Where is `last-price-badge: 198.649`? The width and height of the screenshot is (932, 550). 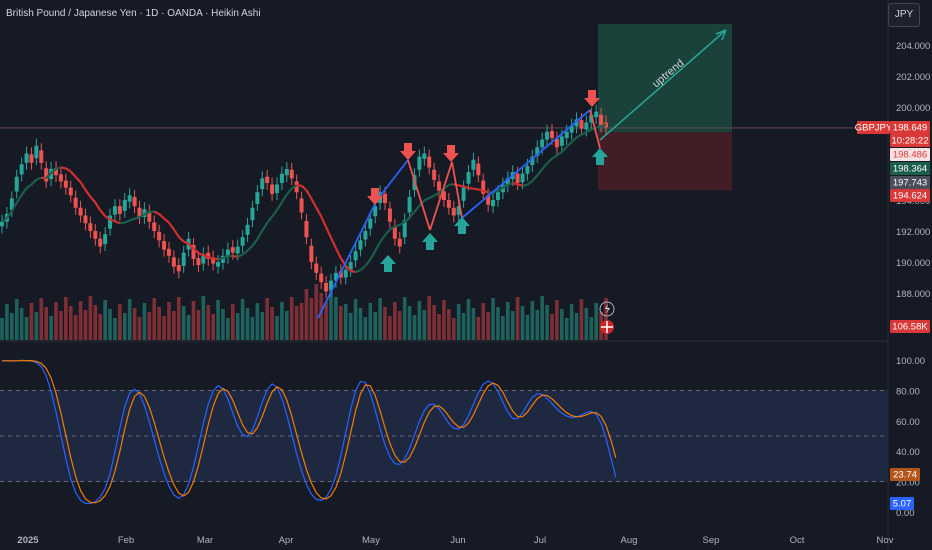
last-price-badge: 198.649 is located at coordinates (910, 128).